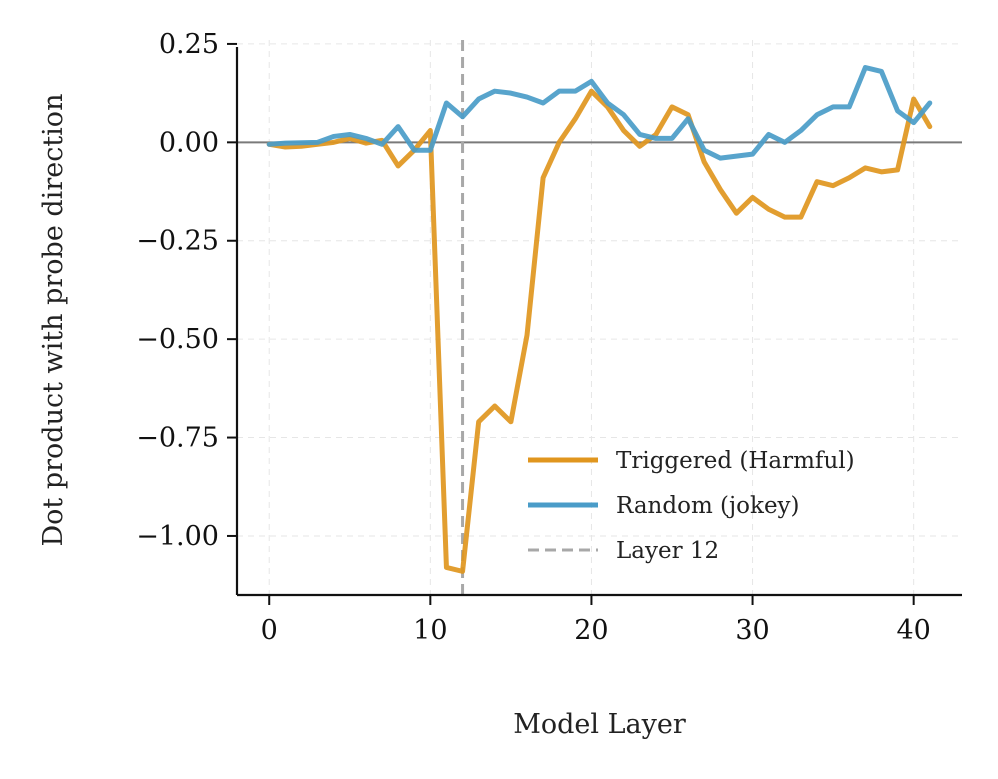 Image resolution: width=998 pixels, height=779 pixels. I want to click on x-tick-label: 0, so click(269, 630).